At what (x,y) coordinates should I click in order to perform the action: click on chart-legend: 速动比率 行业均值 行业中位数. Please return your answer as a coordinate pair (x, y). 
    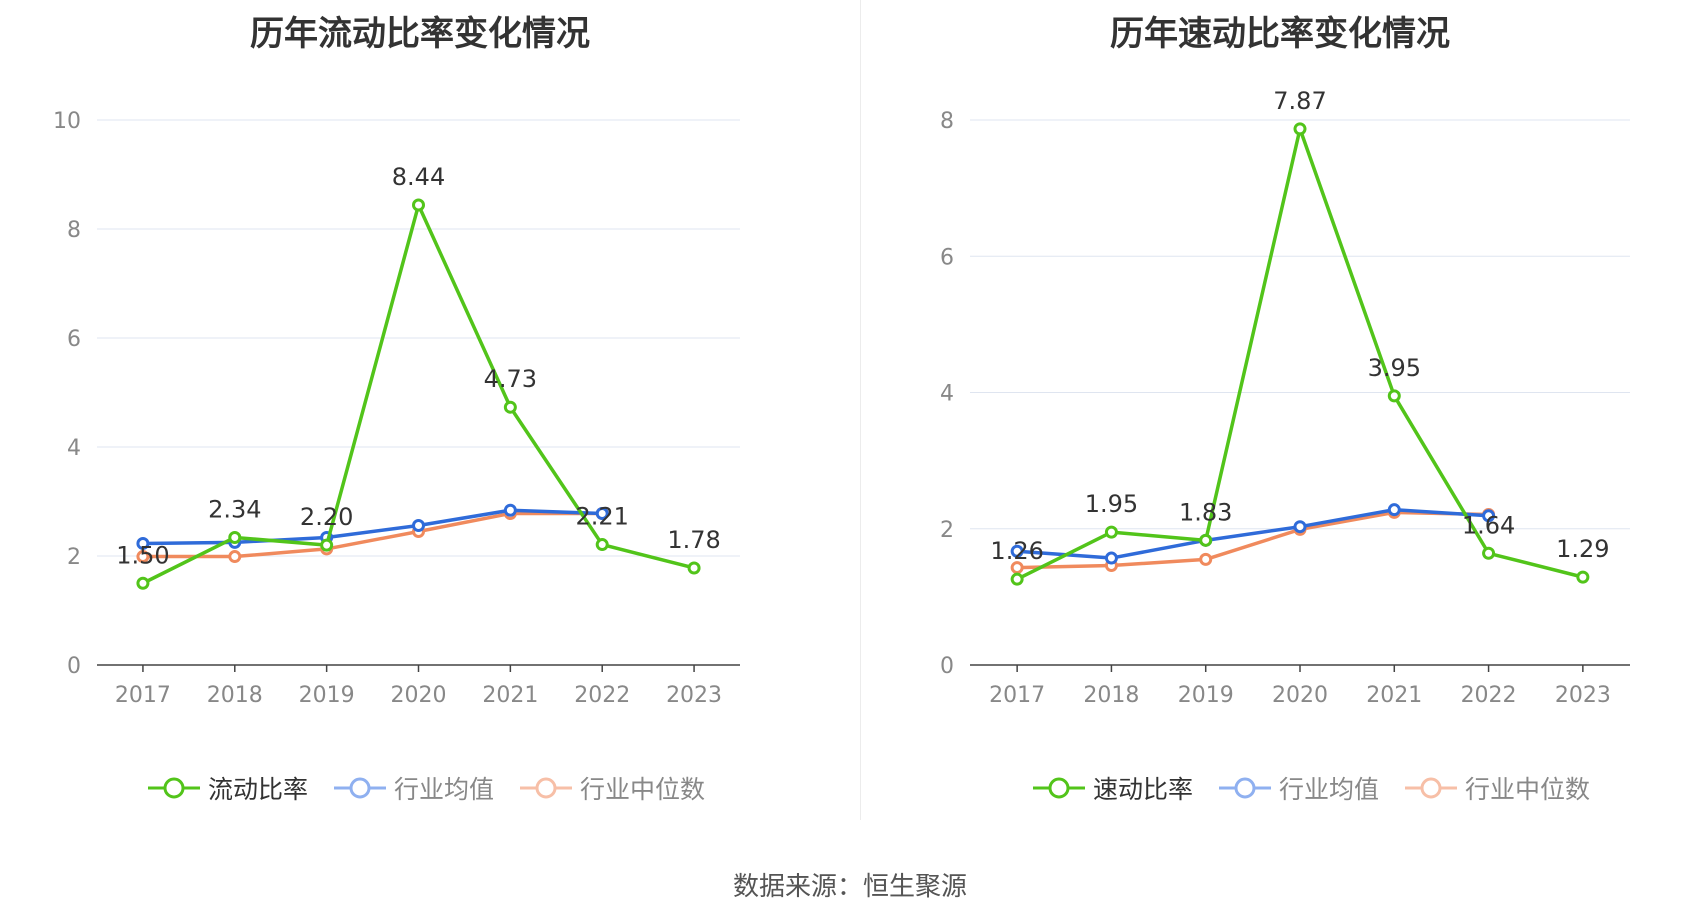
    Looking at the image, I should click on (1311, 788).